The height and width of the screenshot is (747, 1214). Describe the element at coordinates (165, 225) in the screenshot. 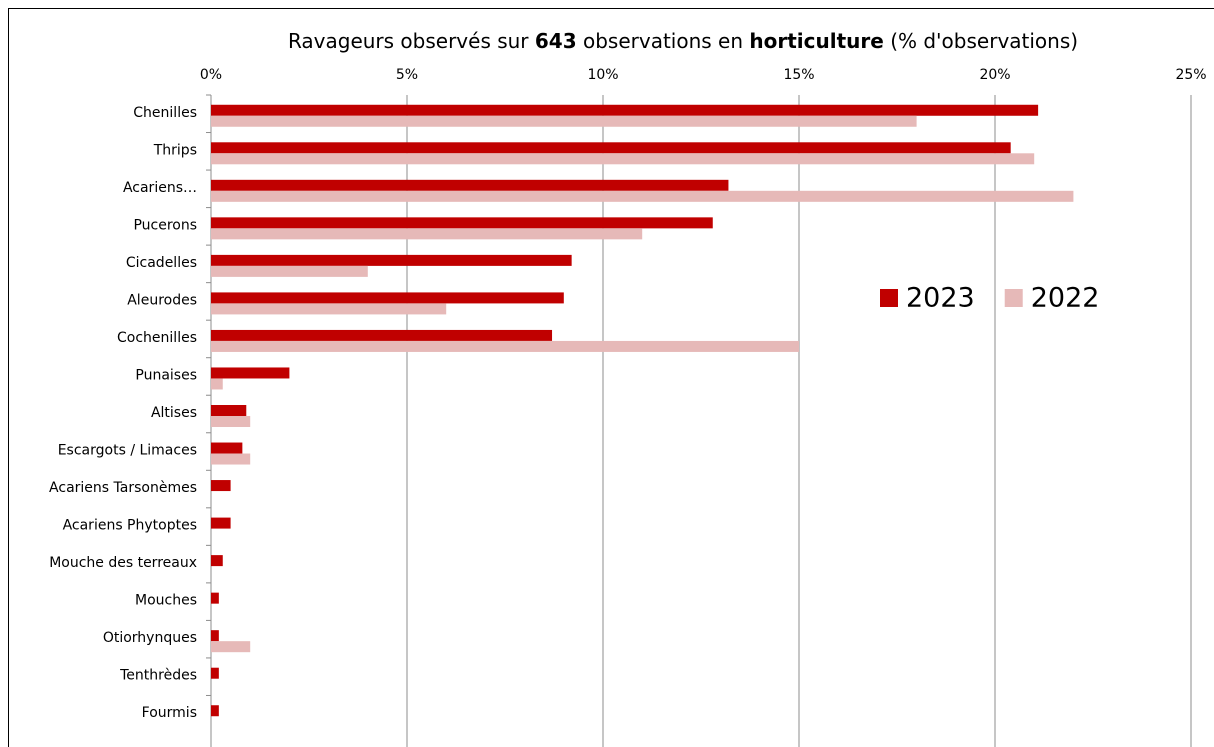

I see `y-tick-label: Pucerons` at that location.